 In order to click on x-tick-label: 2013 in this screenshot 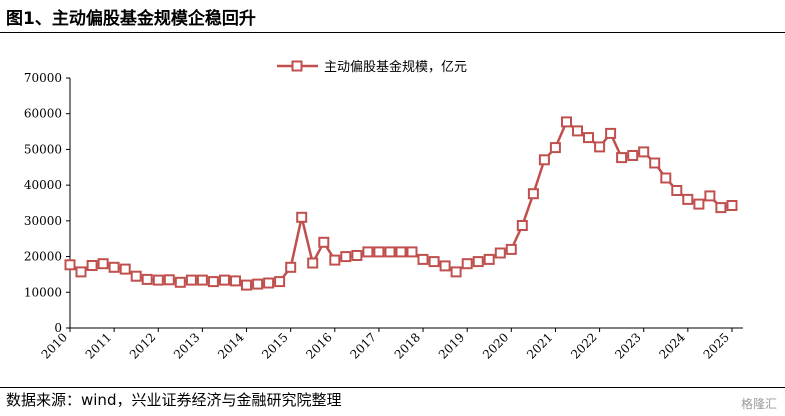, I will do `click(186, 345)`.